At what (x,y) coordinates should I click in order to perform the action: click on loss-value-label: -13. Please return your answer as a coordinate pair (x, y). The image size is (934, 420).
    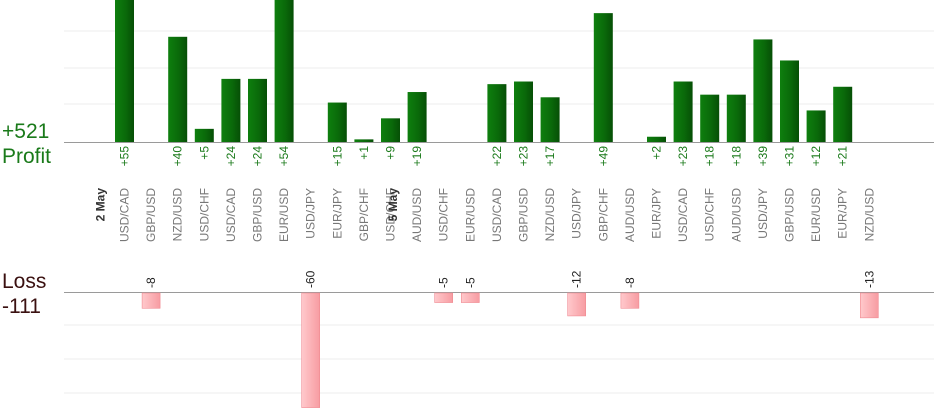
    Looking at the image, I should click on (869, 279).